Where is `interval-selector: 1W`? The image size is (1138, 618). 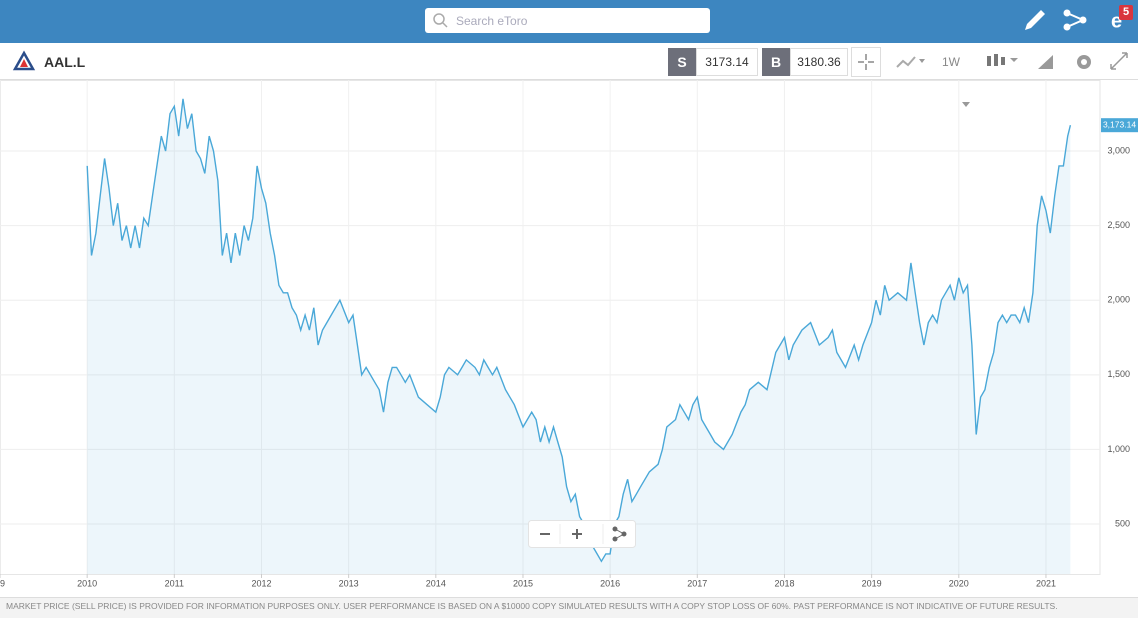 interval-selector: 1W is located at coordinates (951, 62).